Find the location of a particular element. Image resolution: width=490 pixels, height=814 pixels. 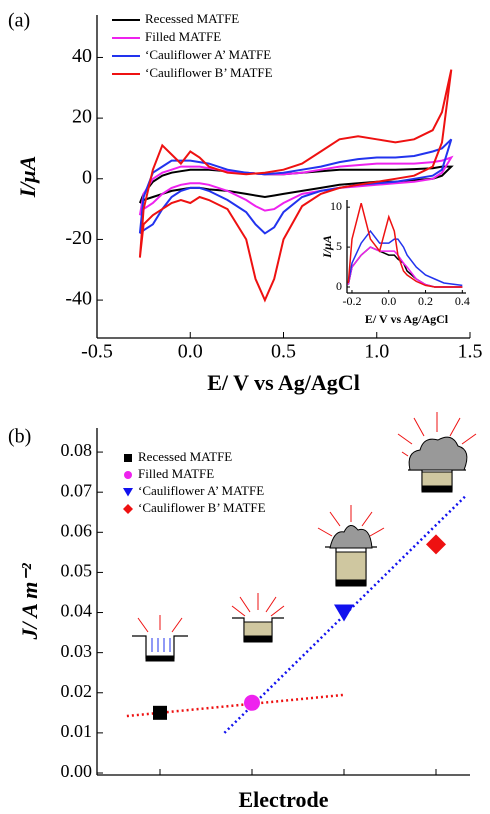

y-tick-label: 0.04 is located at coordinates (77, 611).